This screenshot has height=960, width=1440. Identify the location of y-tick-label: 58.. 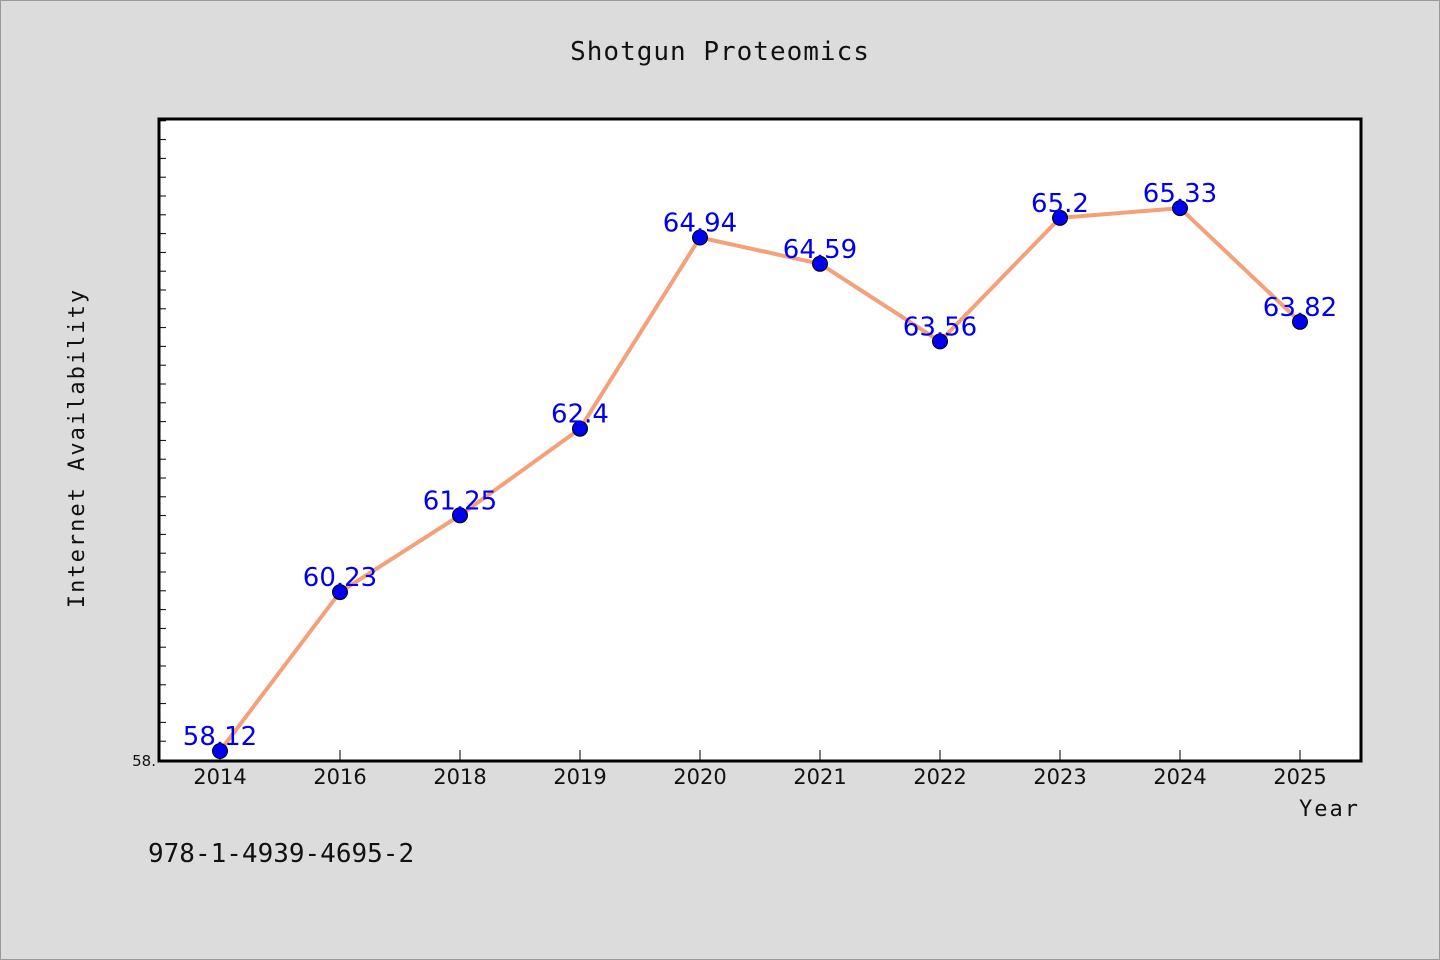
(144, 761).